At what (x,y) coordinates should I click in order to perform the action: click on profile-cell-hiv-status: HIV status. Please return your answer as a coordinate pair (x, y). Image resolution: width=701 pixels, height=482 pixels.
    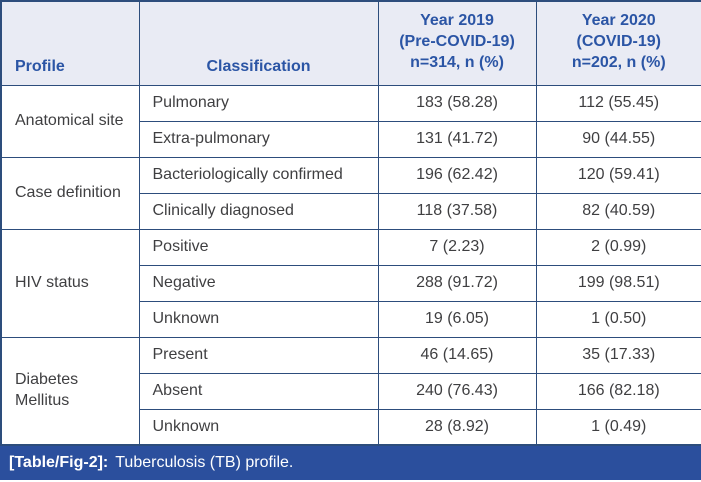
    Looking at the image, I should click on (70, 283).